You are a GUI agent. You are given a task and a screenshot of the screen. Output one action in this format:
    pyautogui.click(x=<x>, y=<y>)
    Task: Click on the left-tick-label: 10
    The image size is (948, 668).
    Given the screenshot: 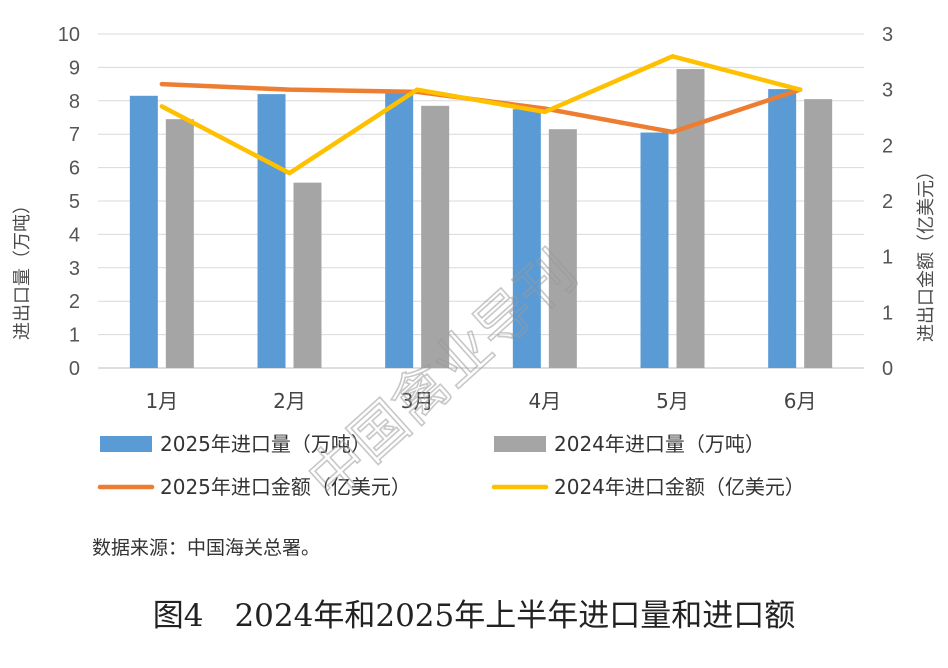 What is the action you would take?
    pyautogui.click(x=69, y=35)
    